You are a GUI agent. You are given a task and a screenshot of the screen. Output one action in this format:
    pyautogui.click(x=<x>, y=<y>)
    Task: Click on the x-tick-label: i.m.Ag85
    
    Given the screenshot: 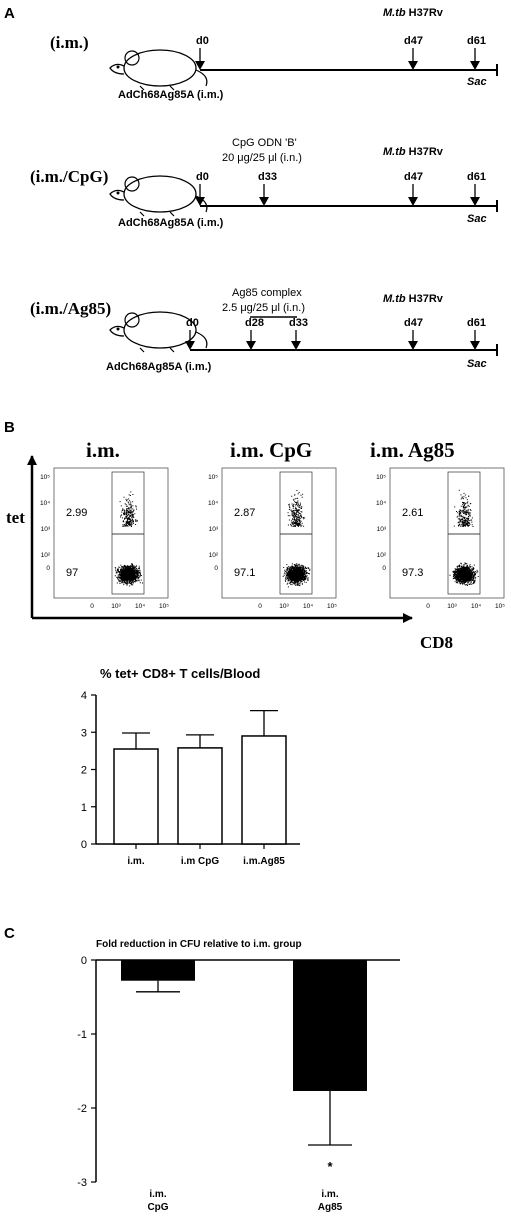 What is the action you would take?
    pyautogui.click(x=264, y=861)
    